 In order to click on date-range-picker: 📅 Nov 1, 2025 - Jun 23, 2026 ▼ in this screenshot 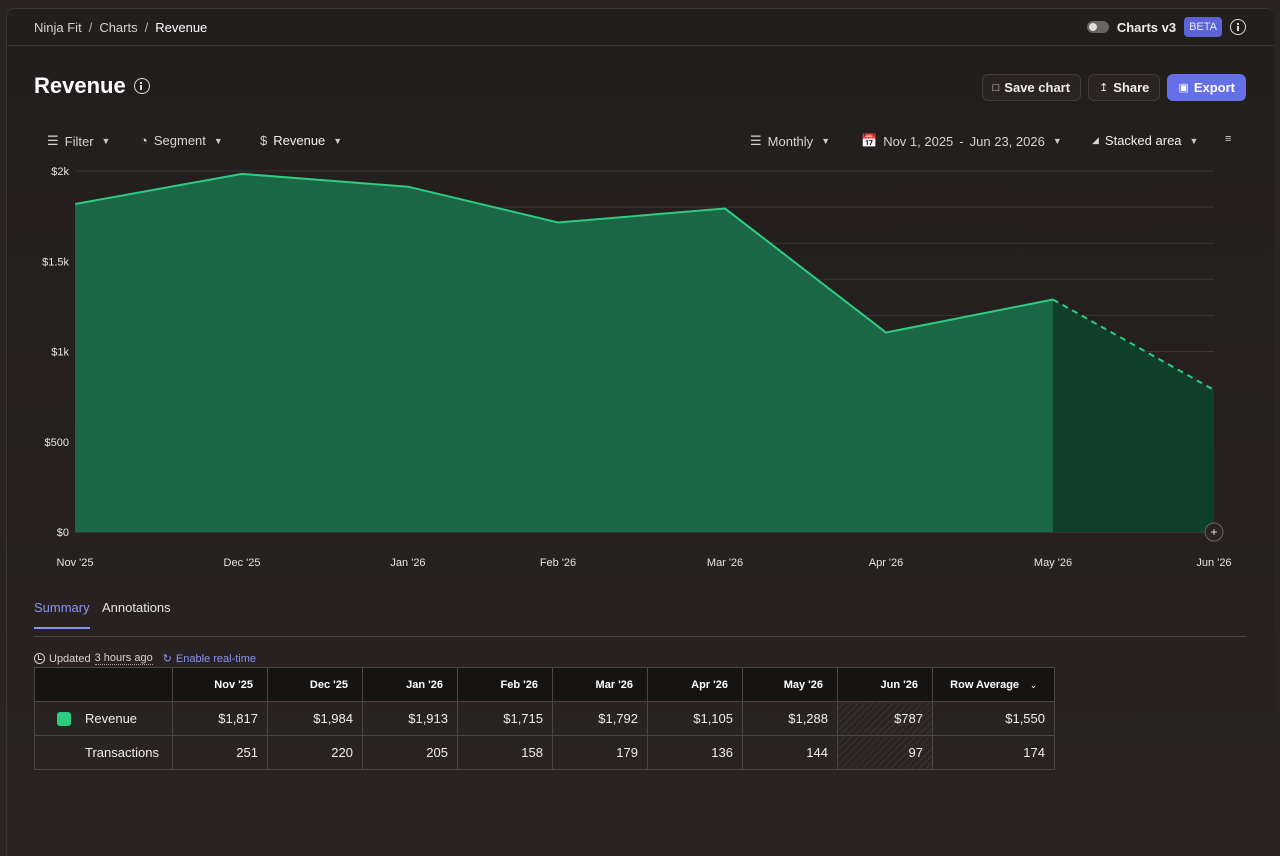, I will do `click(961, 141)`.